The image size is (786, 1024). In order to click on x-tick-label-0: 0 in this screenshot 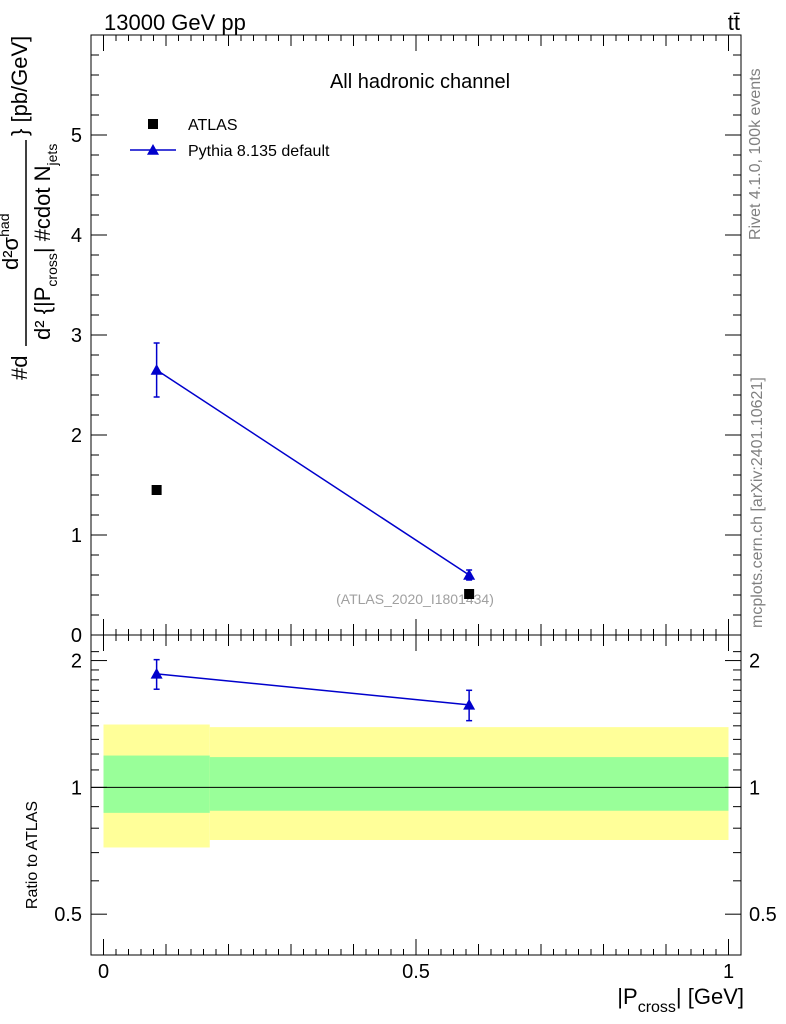, I will do `click(103, 972)`.